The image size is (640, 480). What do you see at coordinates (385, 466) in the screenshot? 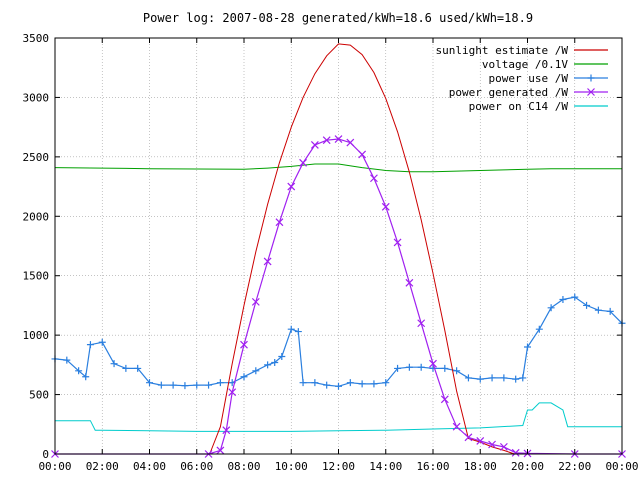
I see `x-tick-label: 14:00` at bounding box center [385, 466].